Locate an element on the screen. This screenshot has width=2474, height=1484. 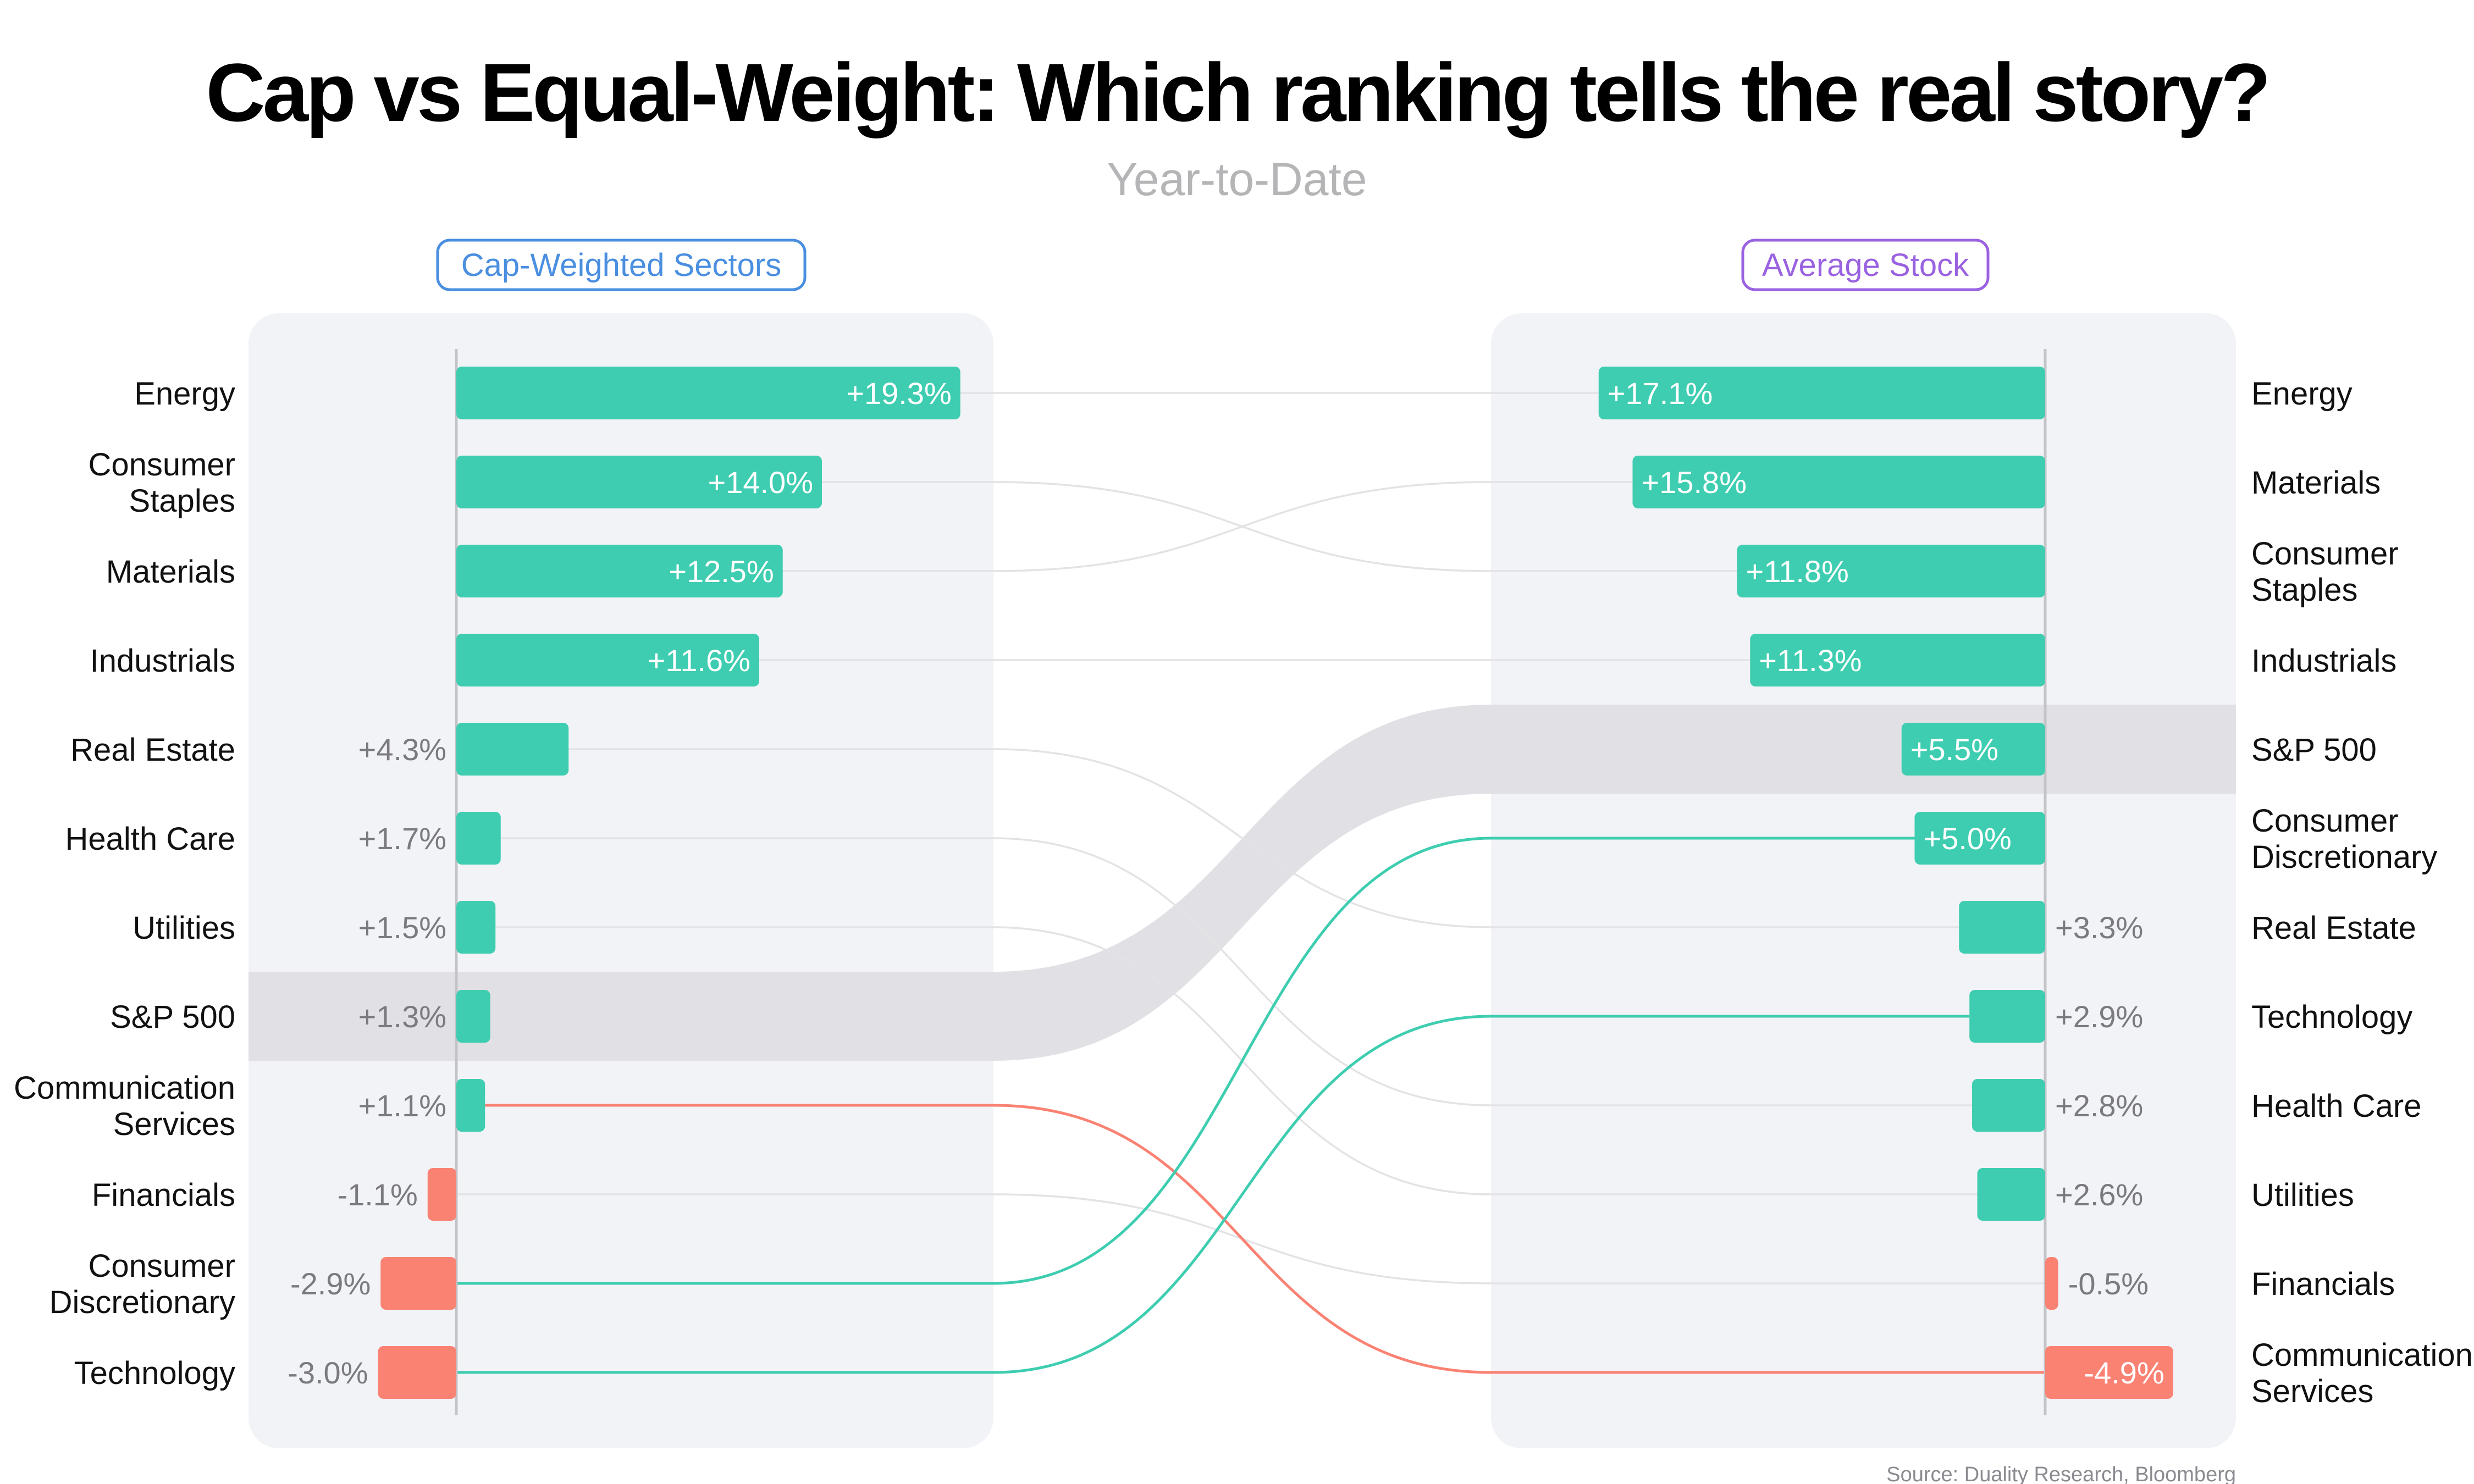
right-bar-technology is located at coordinates (2007, 1016).